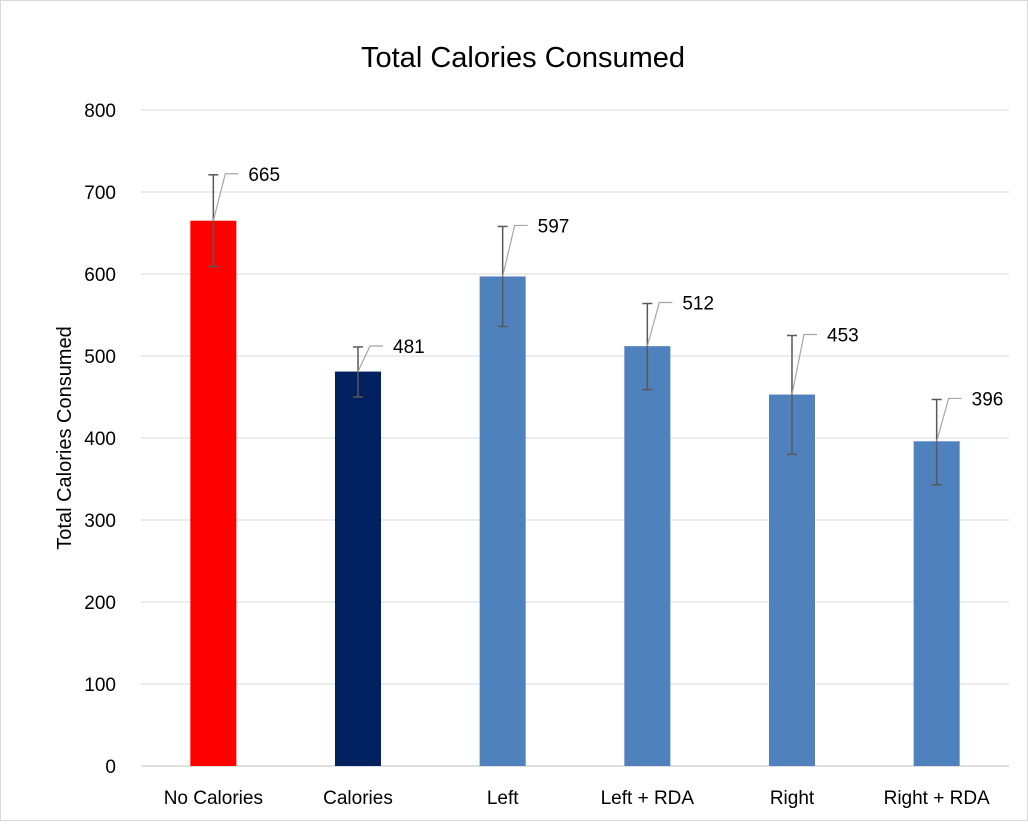 The image size is (1028, 827). Describe the element at coordinates (503, 798) in the screenshot. I see `x-tick-label: Left` at that location.